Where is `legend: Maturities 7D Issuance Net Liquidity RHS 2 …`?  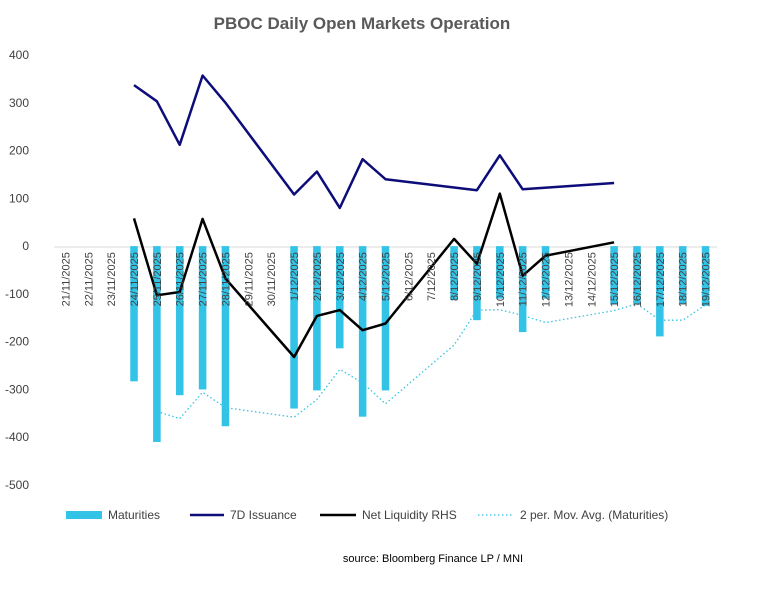 legend: Maturities 7D Issuance Net Liquidity RHS 2 … is located at coordinates (367, 515).